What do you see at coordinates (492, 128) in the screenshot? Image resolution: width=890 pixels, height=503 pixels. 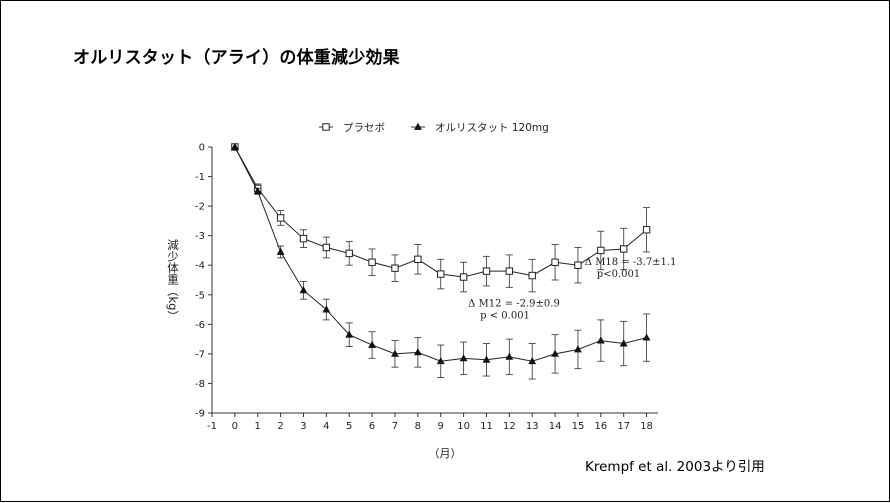 I see `legend-label: オルリスタット 120mg` at bounding box center [492, 128].